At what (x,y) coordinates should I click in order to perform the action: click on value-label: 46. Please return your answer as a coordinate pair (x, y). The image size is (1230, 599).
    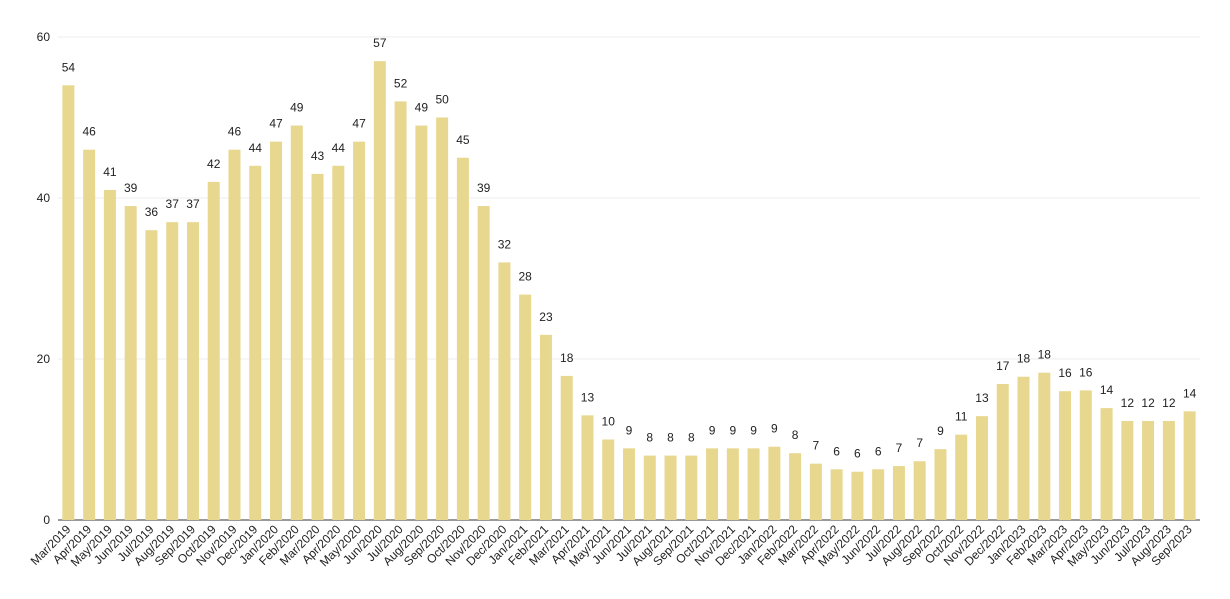
    Looking at the image, I should click on (235, 132).